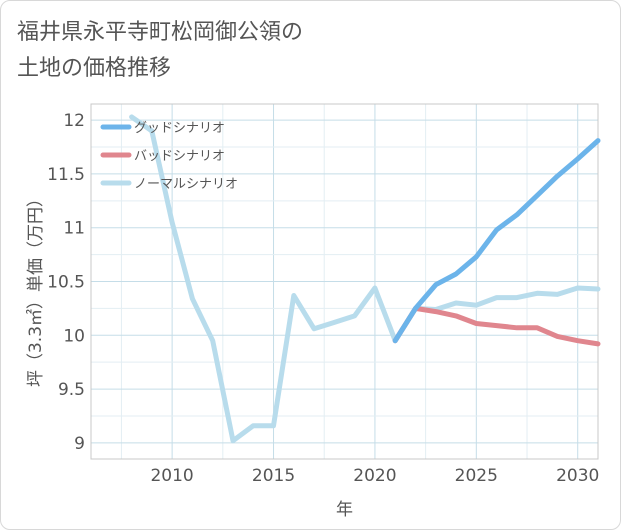 This screenshot has height=530, width=621. I want to click on chart-title: 福井県永平寺町松岡御公領の 土地の価格推移, so click(160, 50).